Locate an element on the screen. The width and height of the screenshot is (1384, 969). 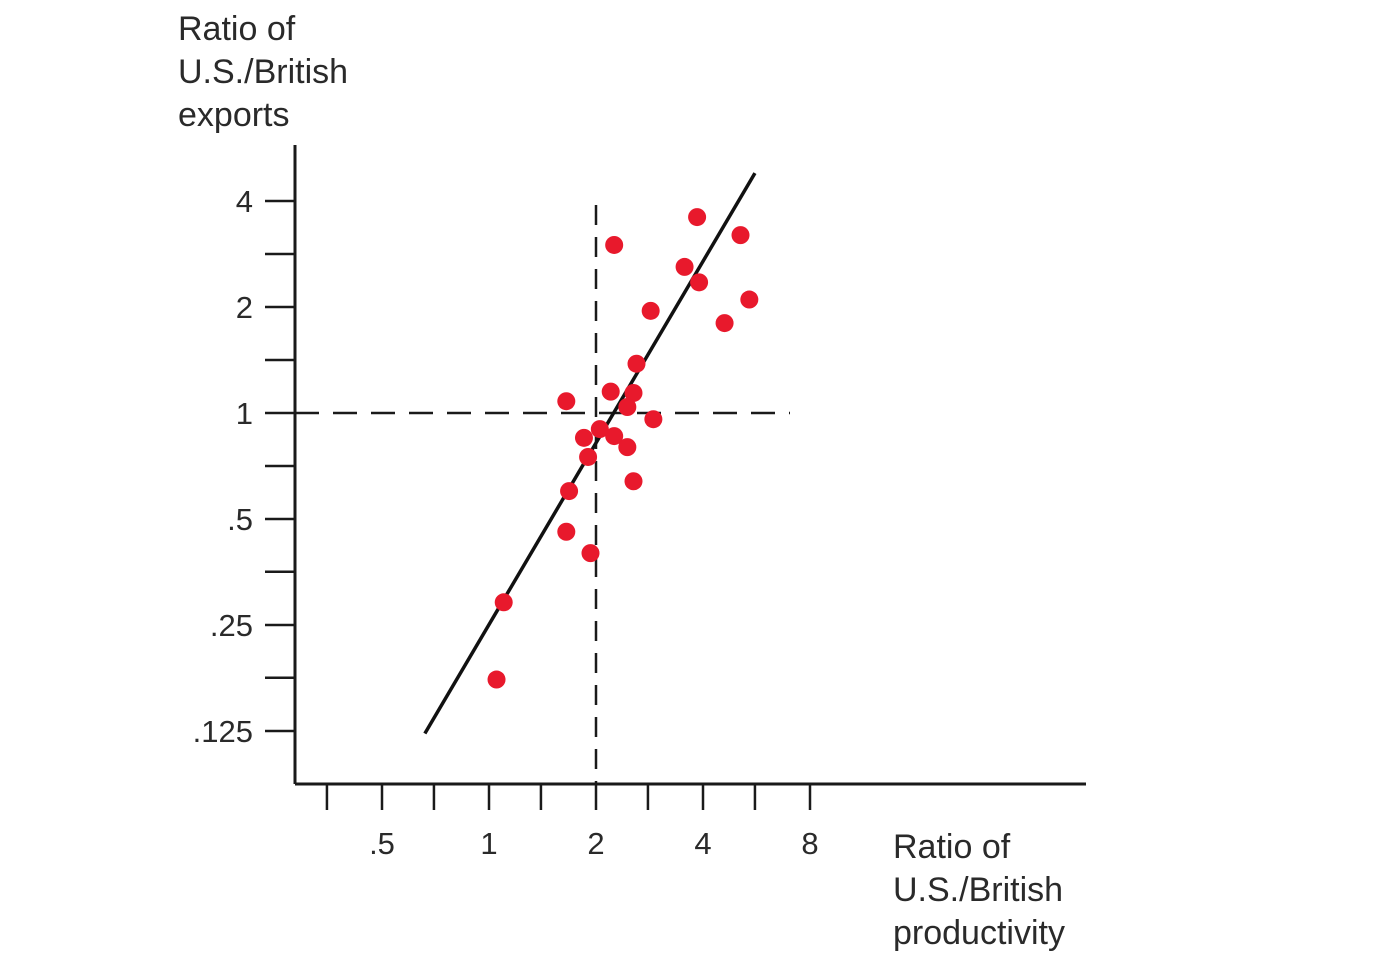
y-tick-label-4: 2 is located at coordinates (244, 307).